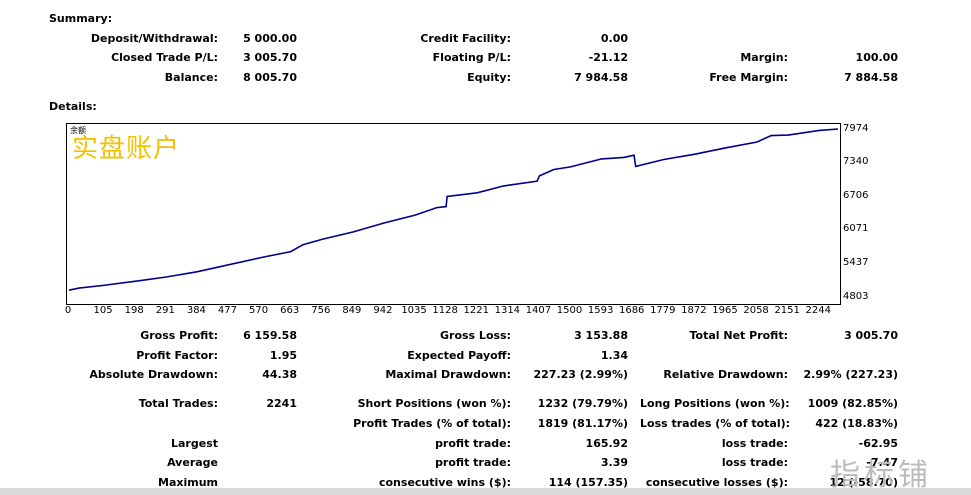 The height and width of the screenshot is (495, 971). What do you see at coordinates (856, 162) in the screenshot?
I see `y-tick-label: 7340` at bounding box center [856, 162].